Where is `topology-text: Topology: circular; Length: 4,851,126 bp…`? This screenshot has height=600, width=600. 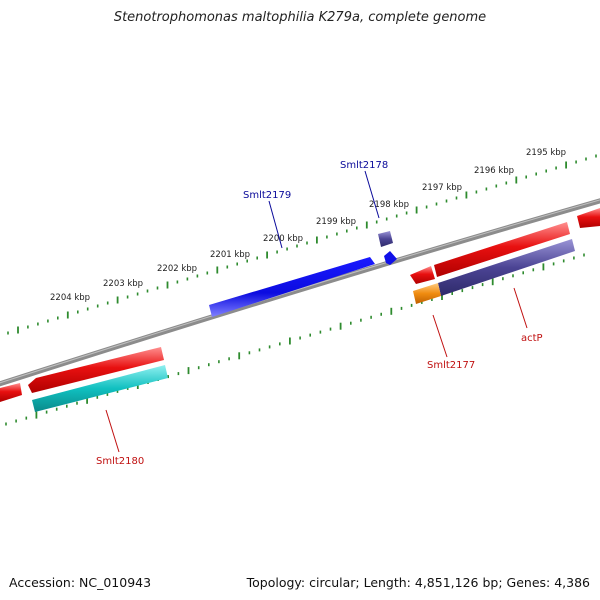 topology-text: Topology: circular; Length: 4,851,126 bp… is located at coordinates (418, 582).